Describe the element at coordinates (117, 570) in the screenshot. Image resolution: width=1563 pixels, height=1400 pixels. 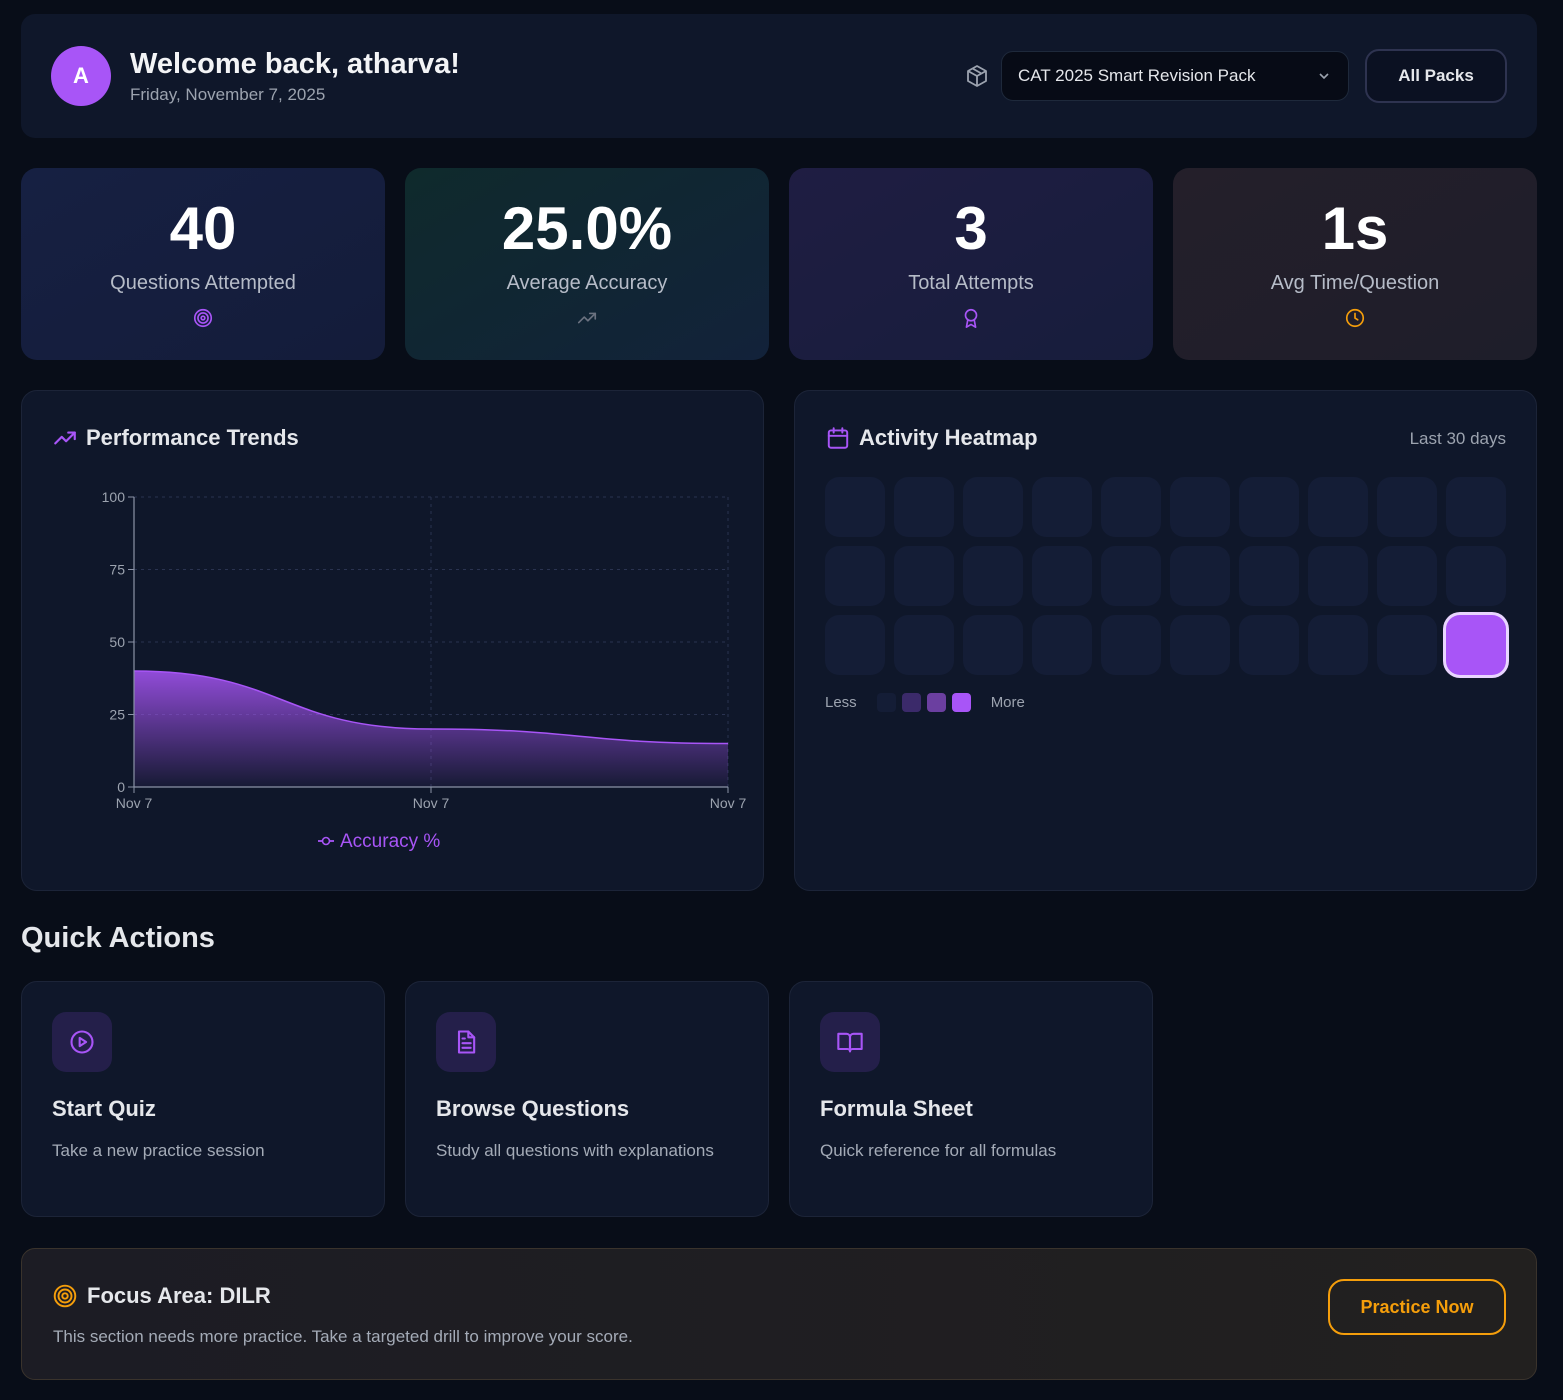
I see `y-tick-label: 75` at that location.